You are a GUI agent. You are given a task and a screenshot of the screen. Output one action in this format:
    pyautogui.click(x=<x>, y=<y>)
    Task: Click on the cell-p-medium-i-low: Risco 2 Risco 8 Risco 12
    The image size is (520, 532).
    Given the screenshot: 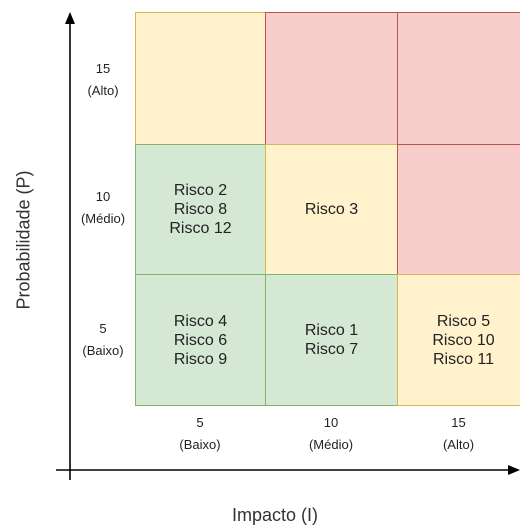 What is the action you would take?
    pyautogui.click(x=200, y=209)
    